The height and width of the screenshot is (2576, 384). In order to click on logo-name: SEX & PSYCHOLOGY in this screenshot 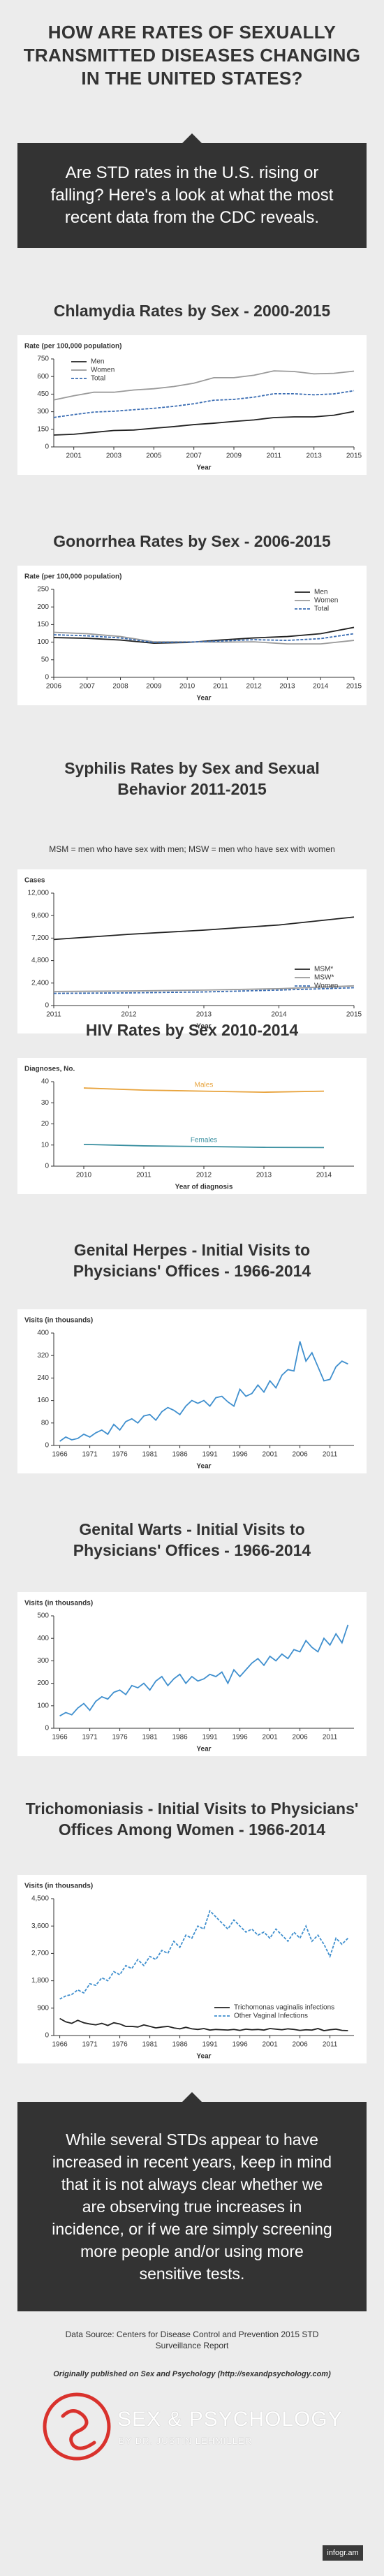, I will do `click(230, 2419)`.